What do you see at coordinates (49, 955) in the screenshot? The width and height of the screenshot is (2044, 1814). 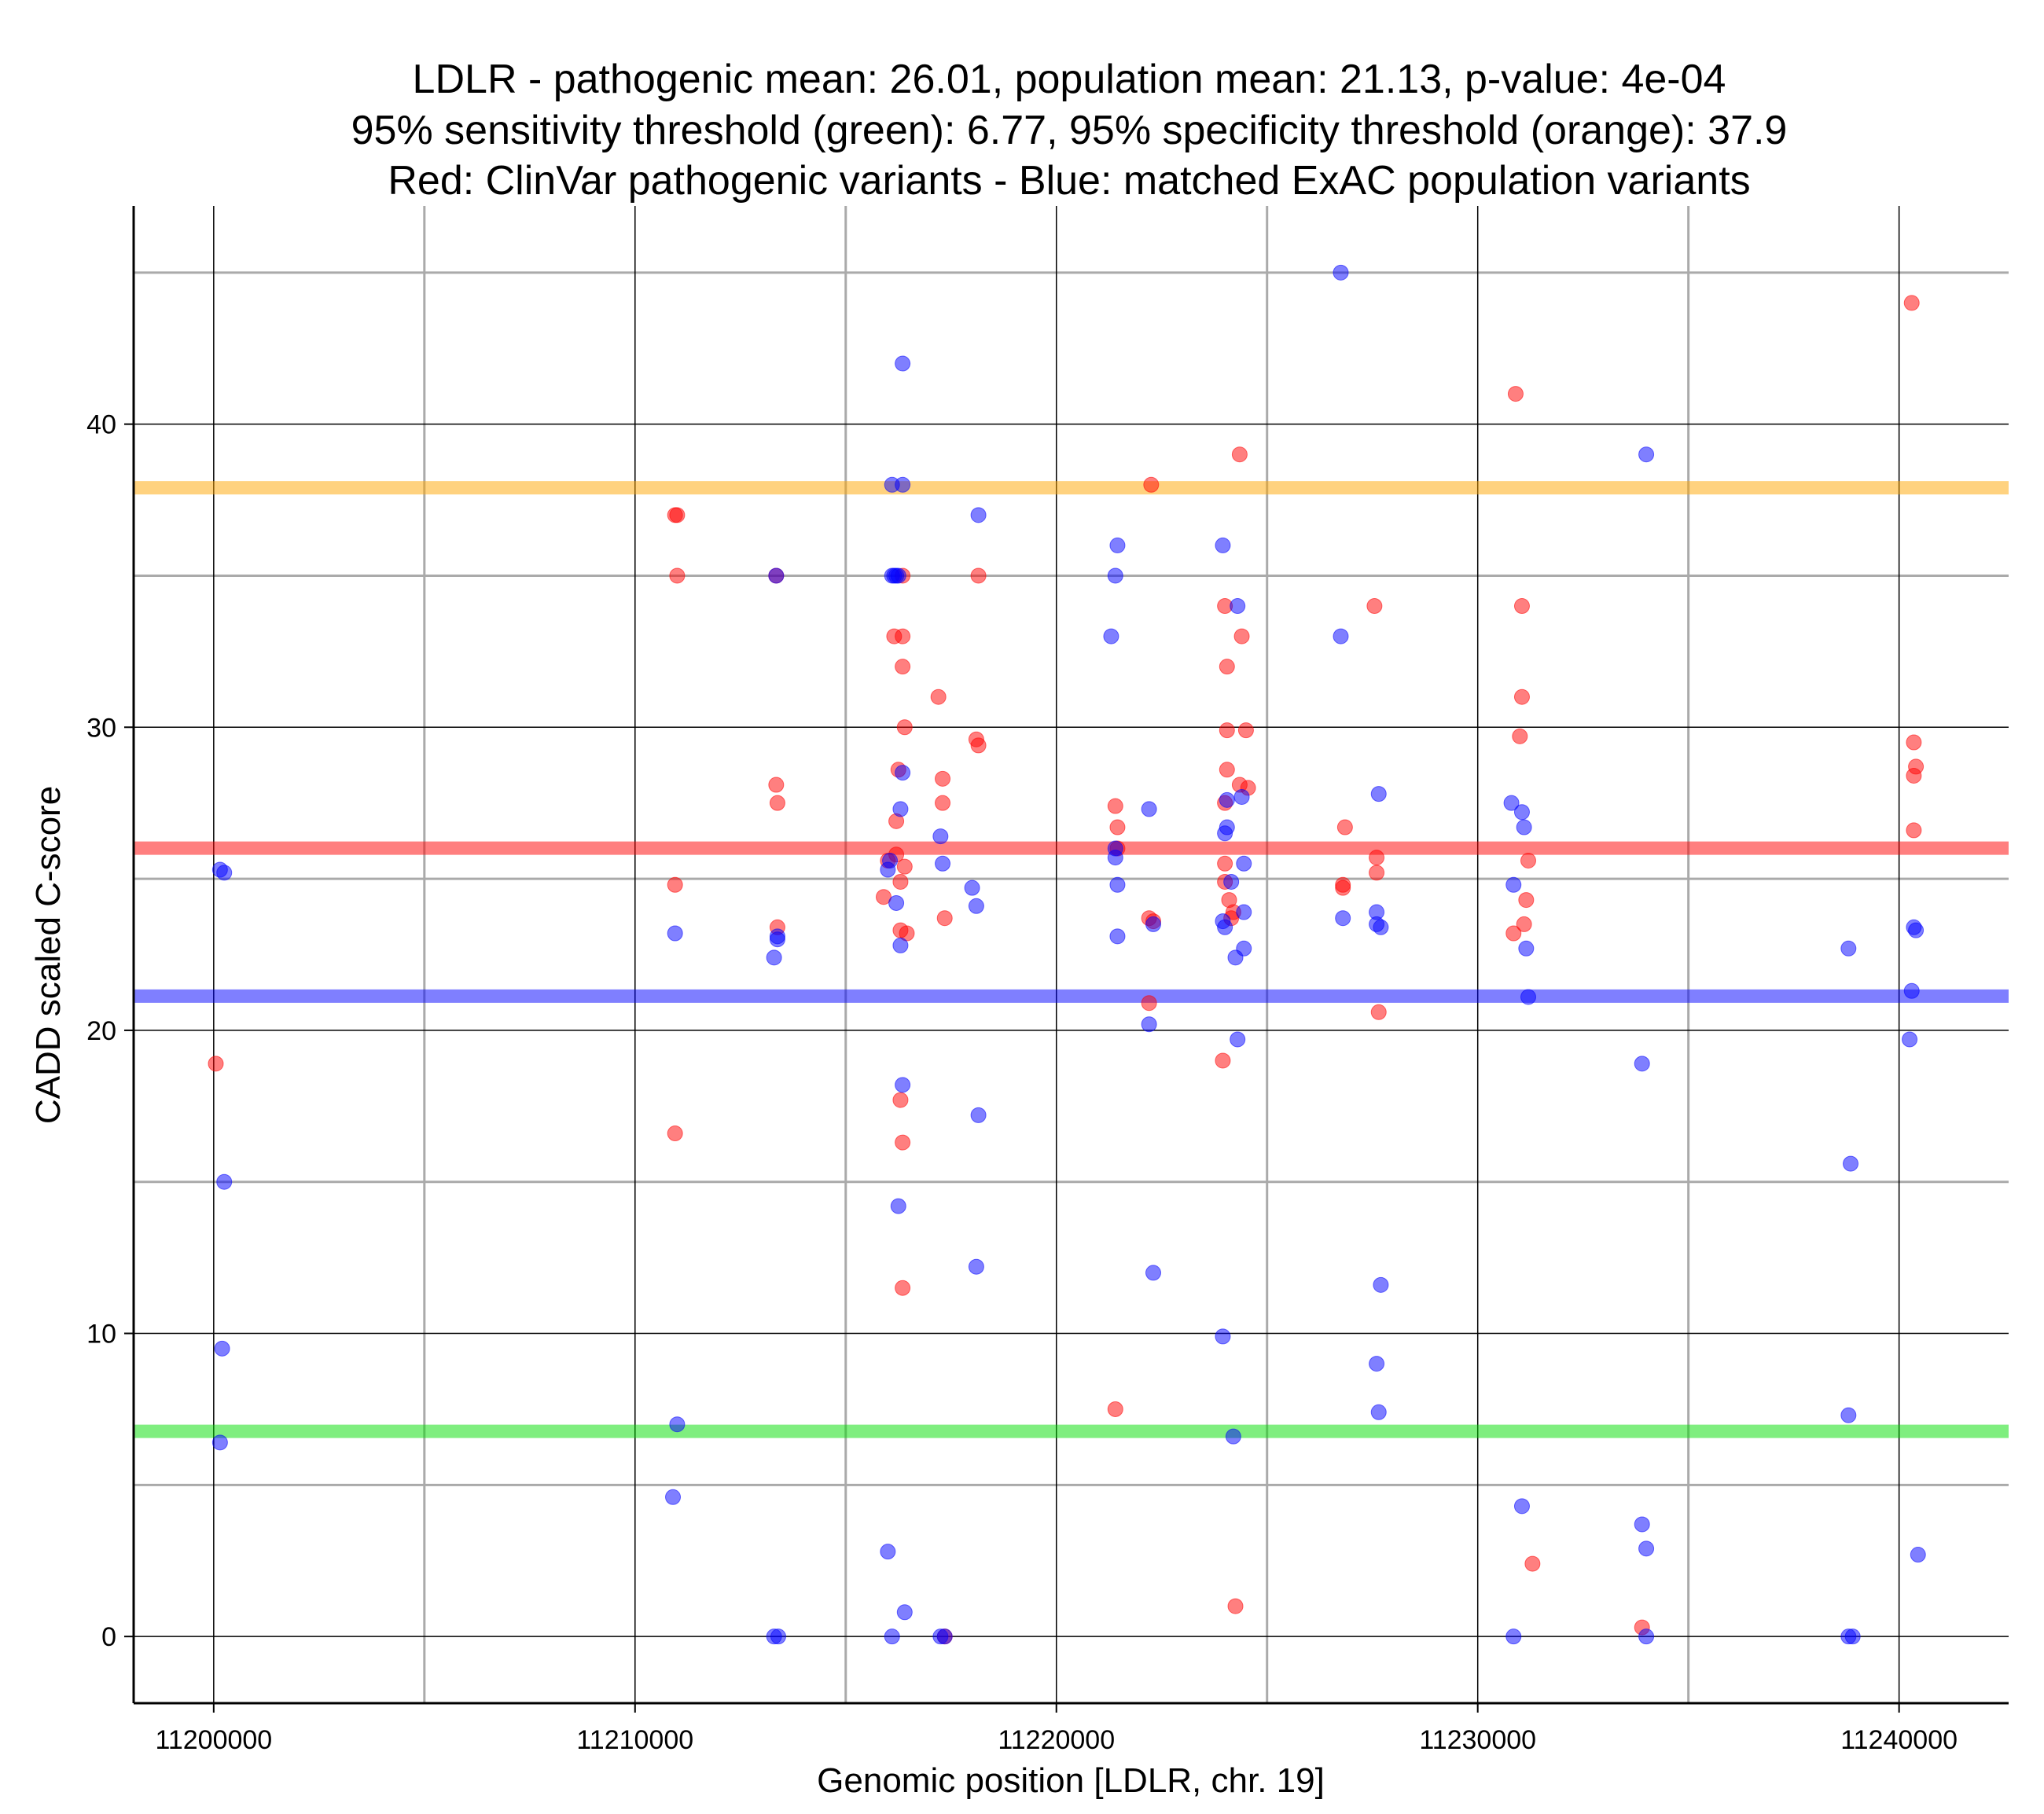 I see `y-axis-label: CADD scaled C-score` at bounding box center [49, 955].